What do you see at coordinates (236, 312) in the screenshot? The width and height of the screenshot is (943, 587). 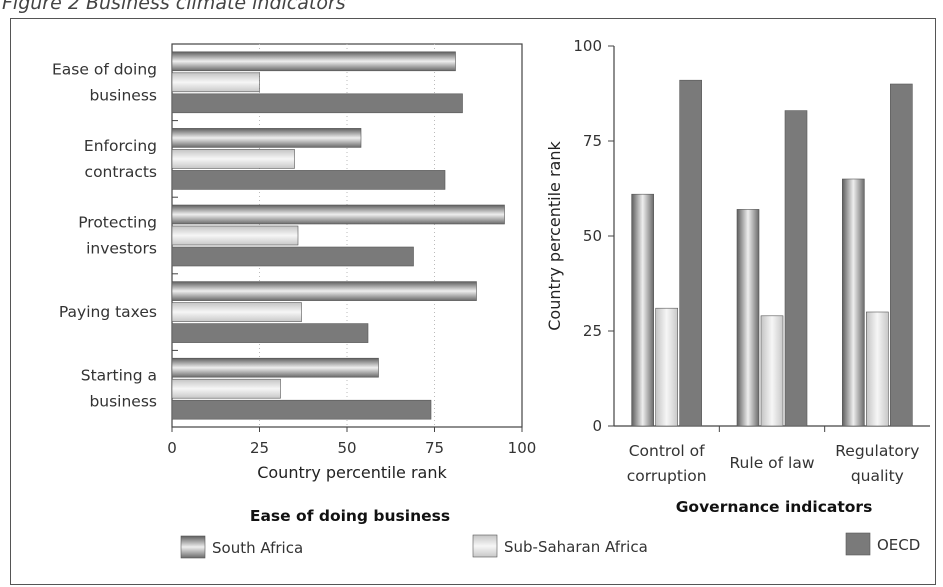 I see `bar-sub-saharan-africa-paying-taxes` at bounding box center [236, 312].